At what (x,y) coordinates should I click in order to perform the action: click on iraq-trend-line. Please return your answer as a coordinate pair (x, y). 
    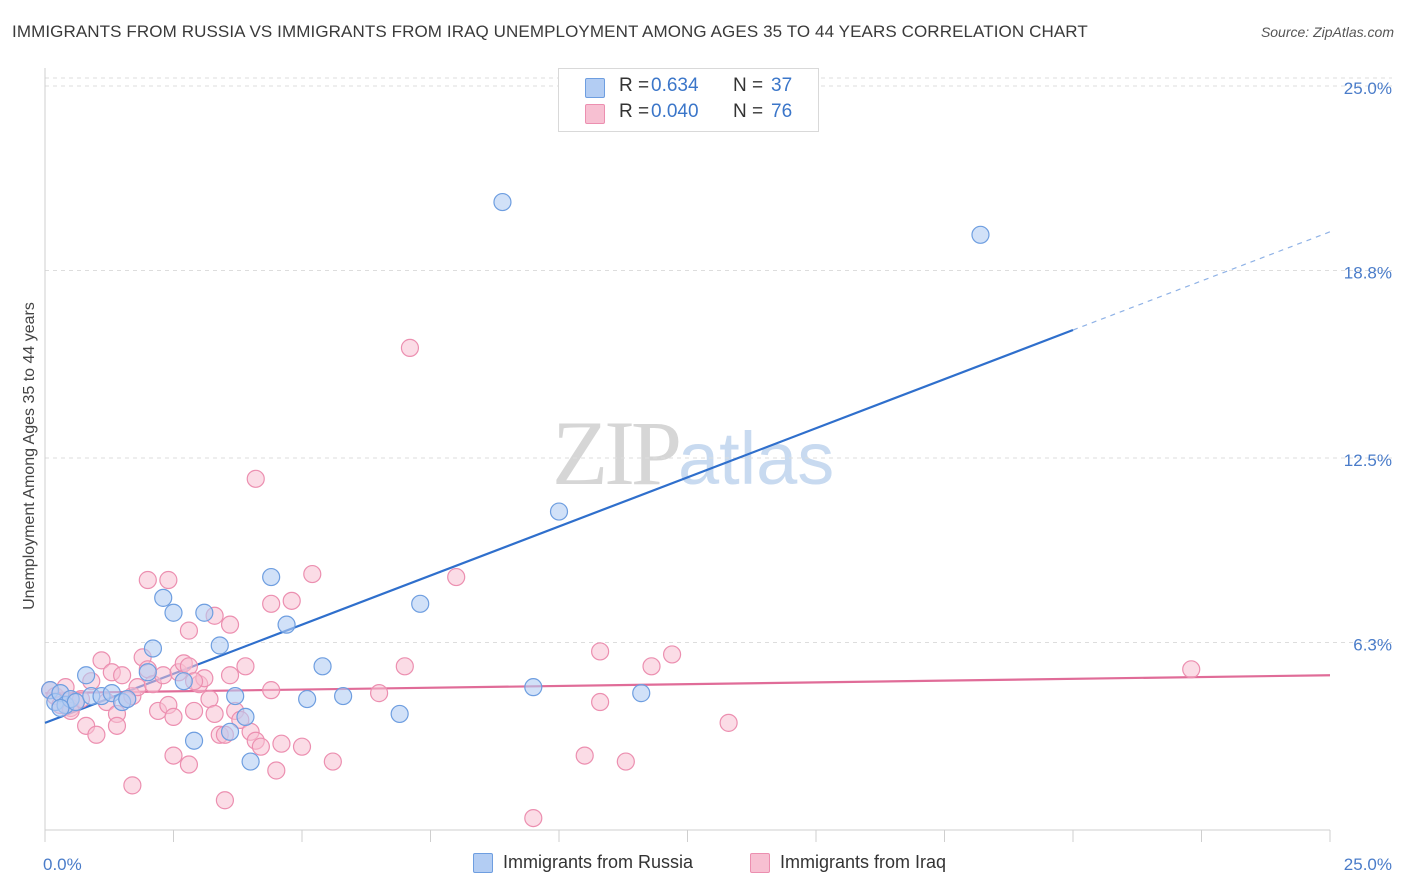
    Looking at the image, I should click on (687, 684).